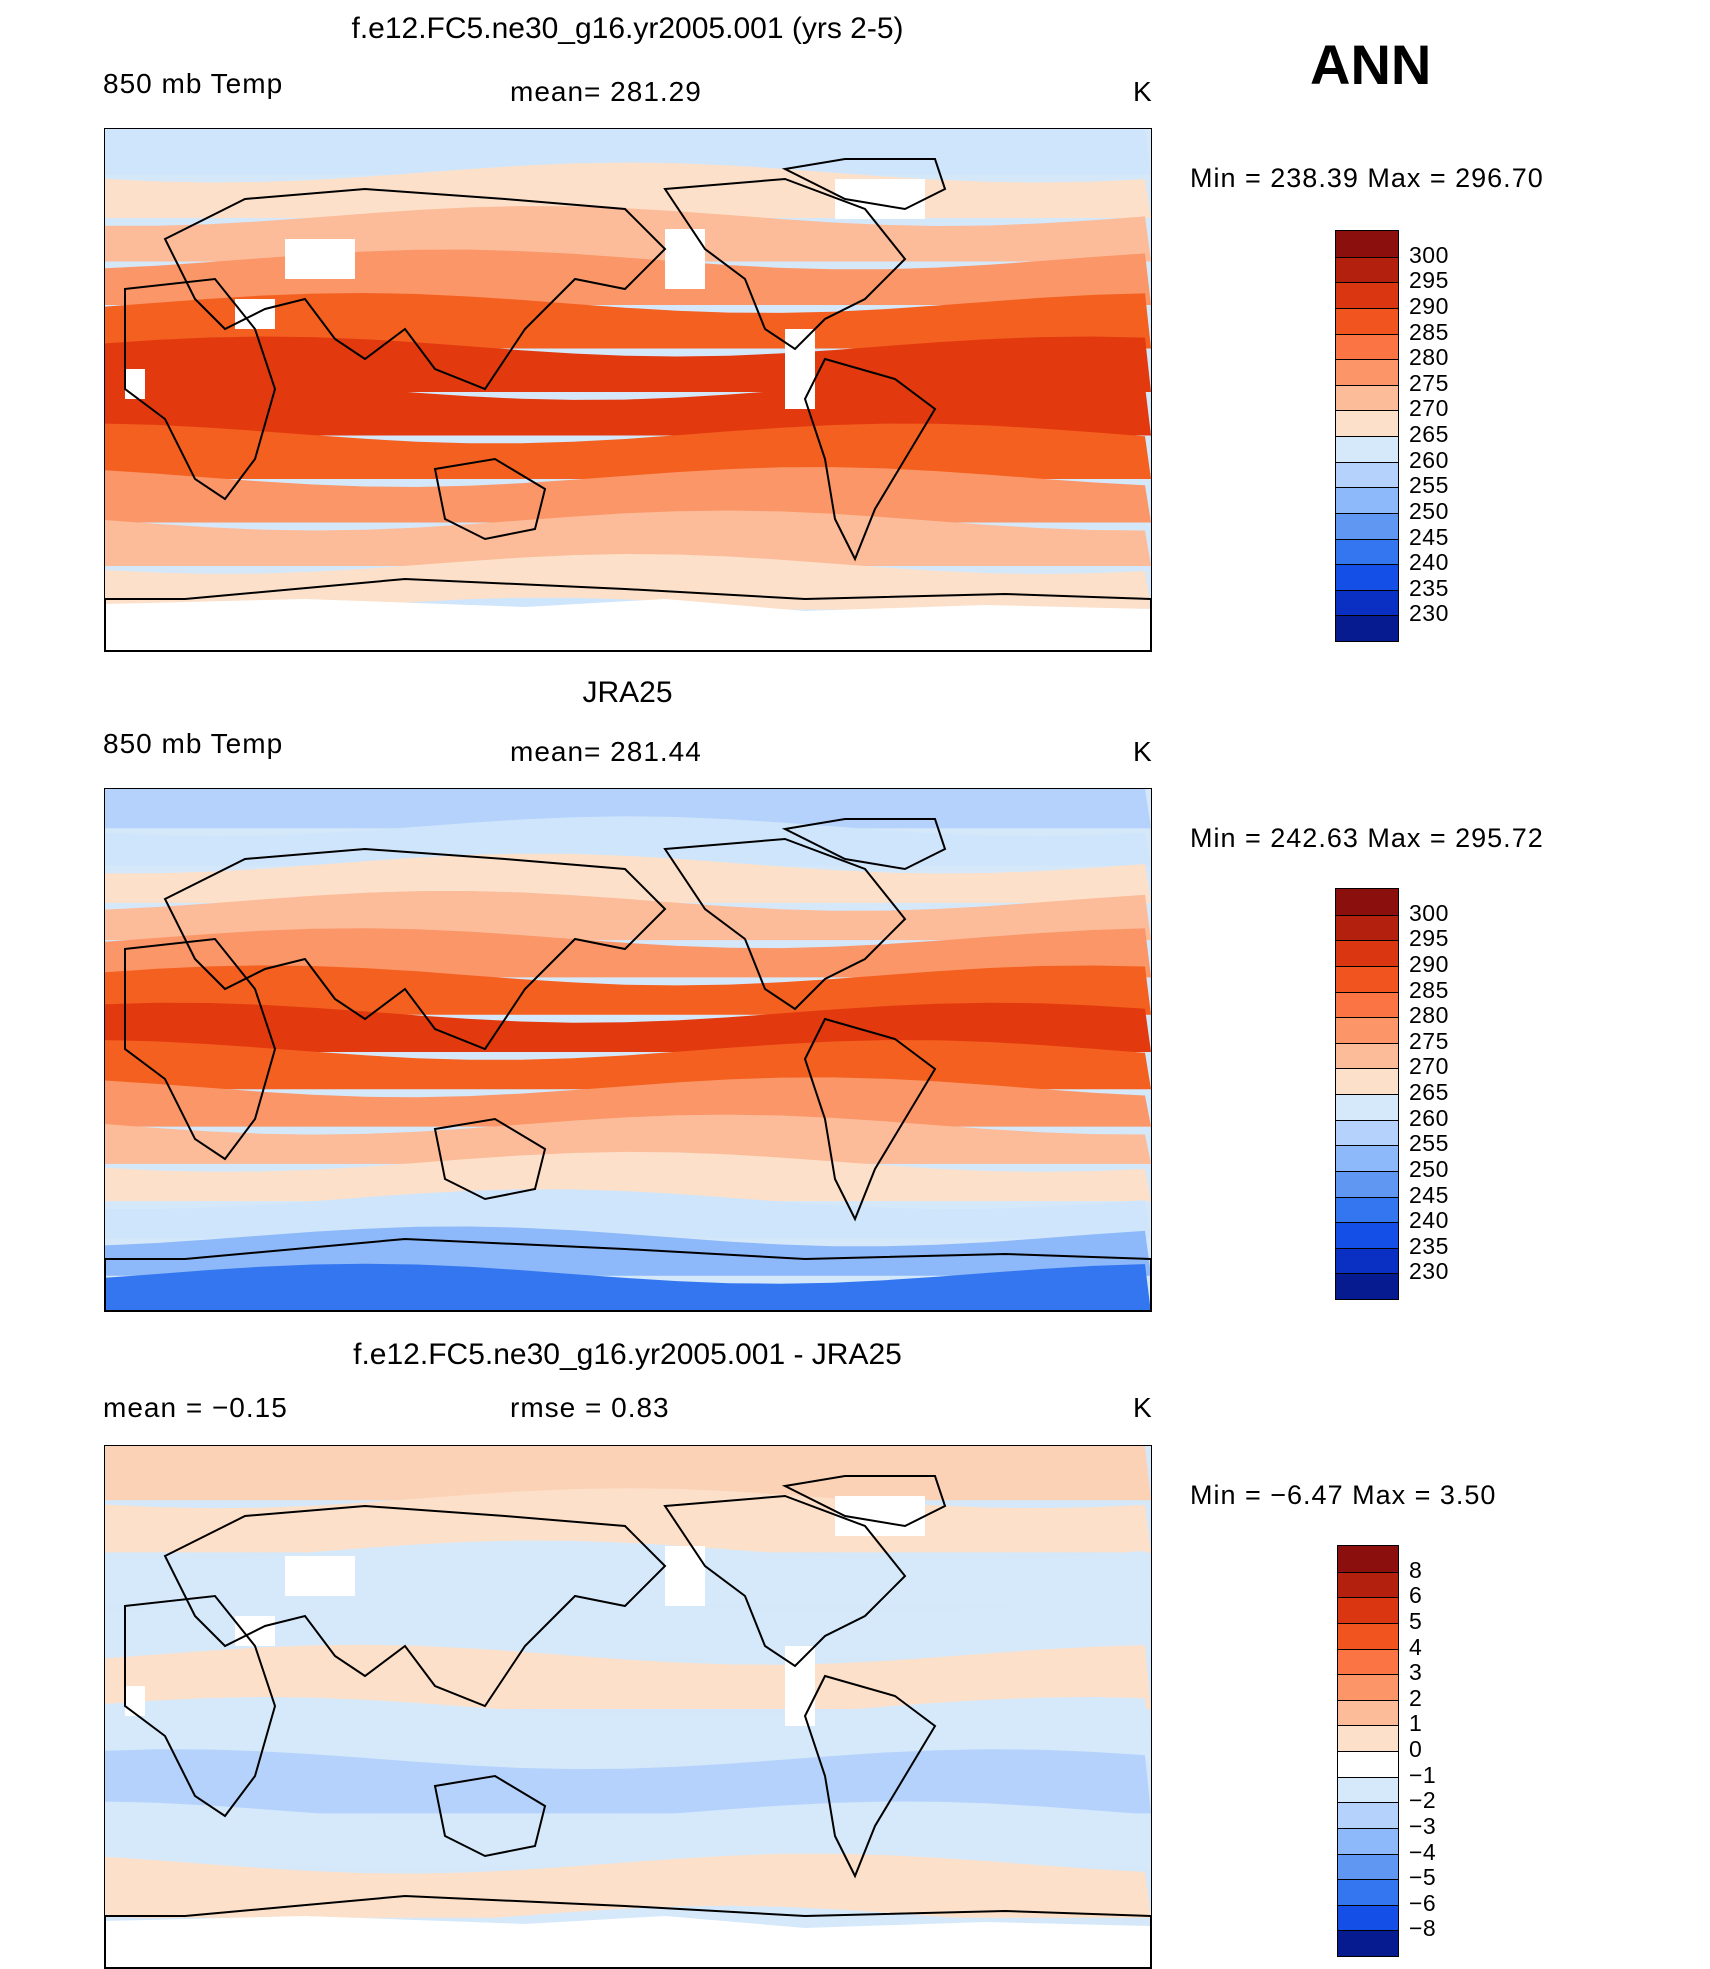 This screenshot has width=1710, height=1969. Describe the element at coordinates (1429, 1220) in the screenshot. I see `colorbar-label: 240` at that location.